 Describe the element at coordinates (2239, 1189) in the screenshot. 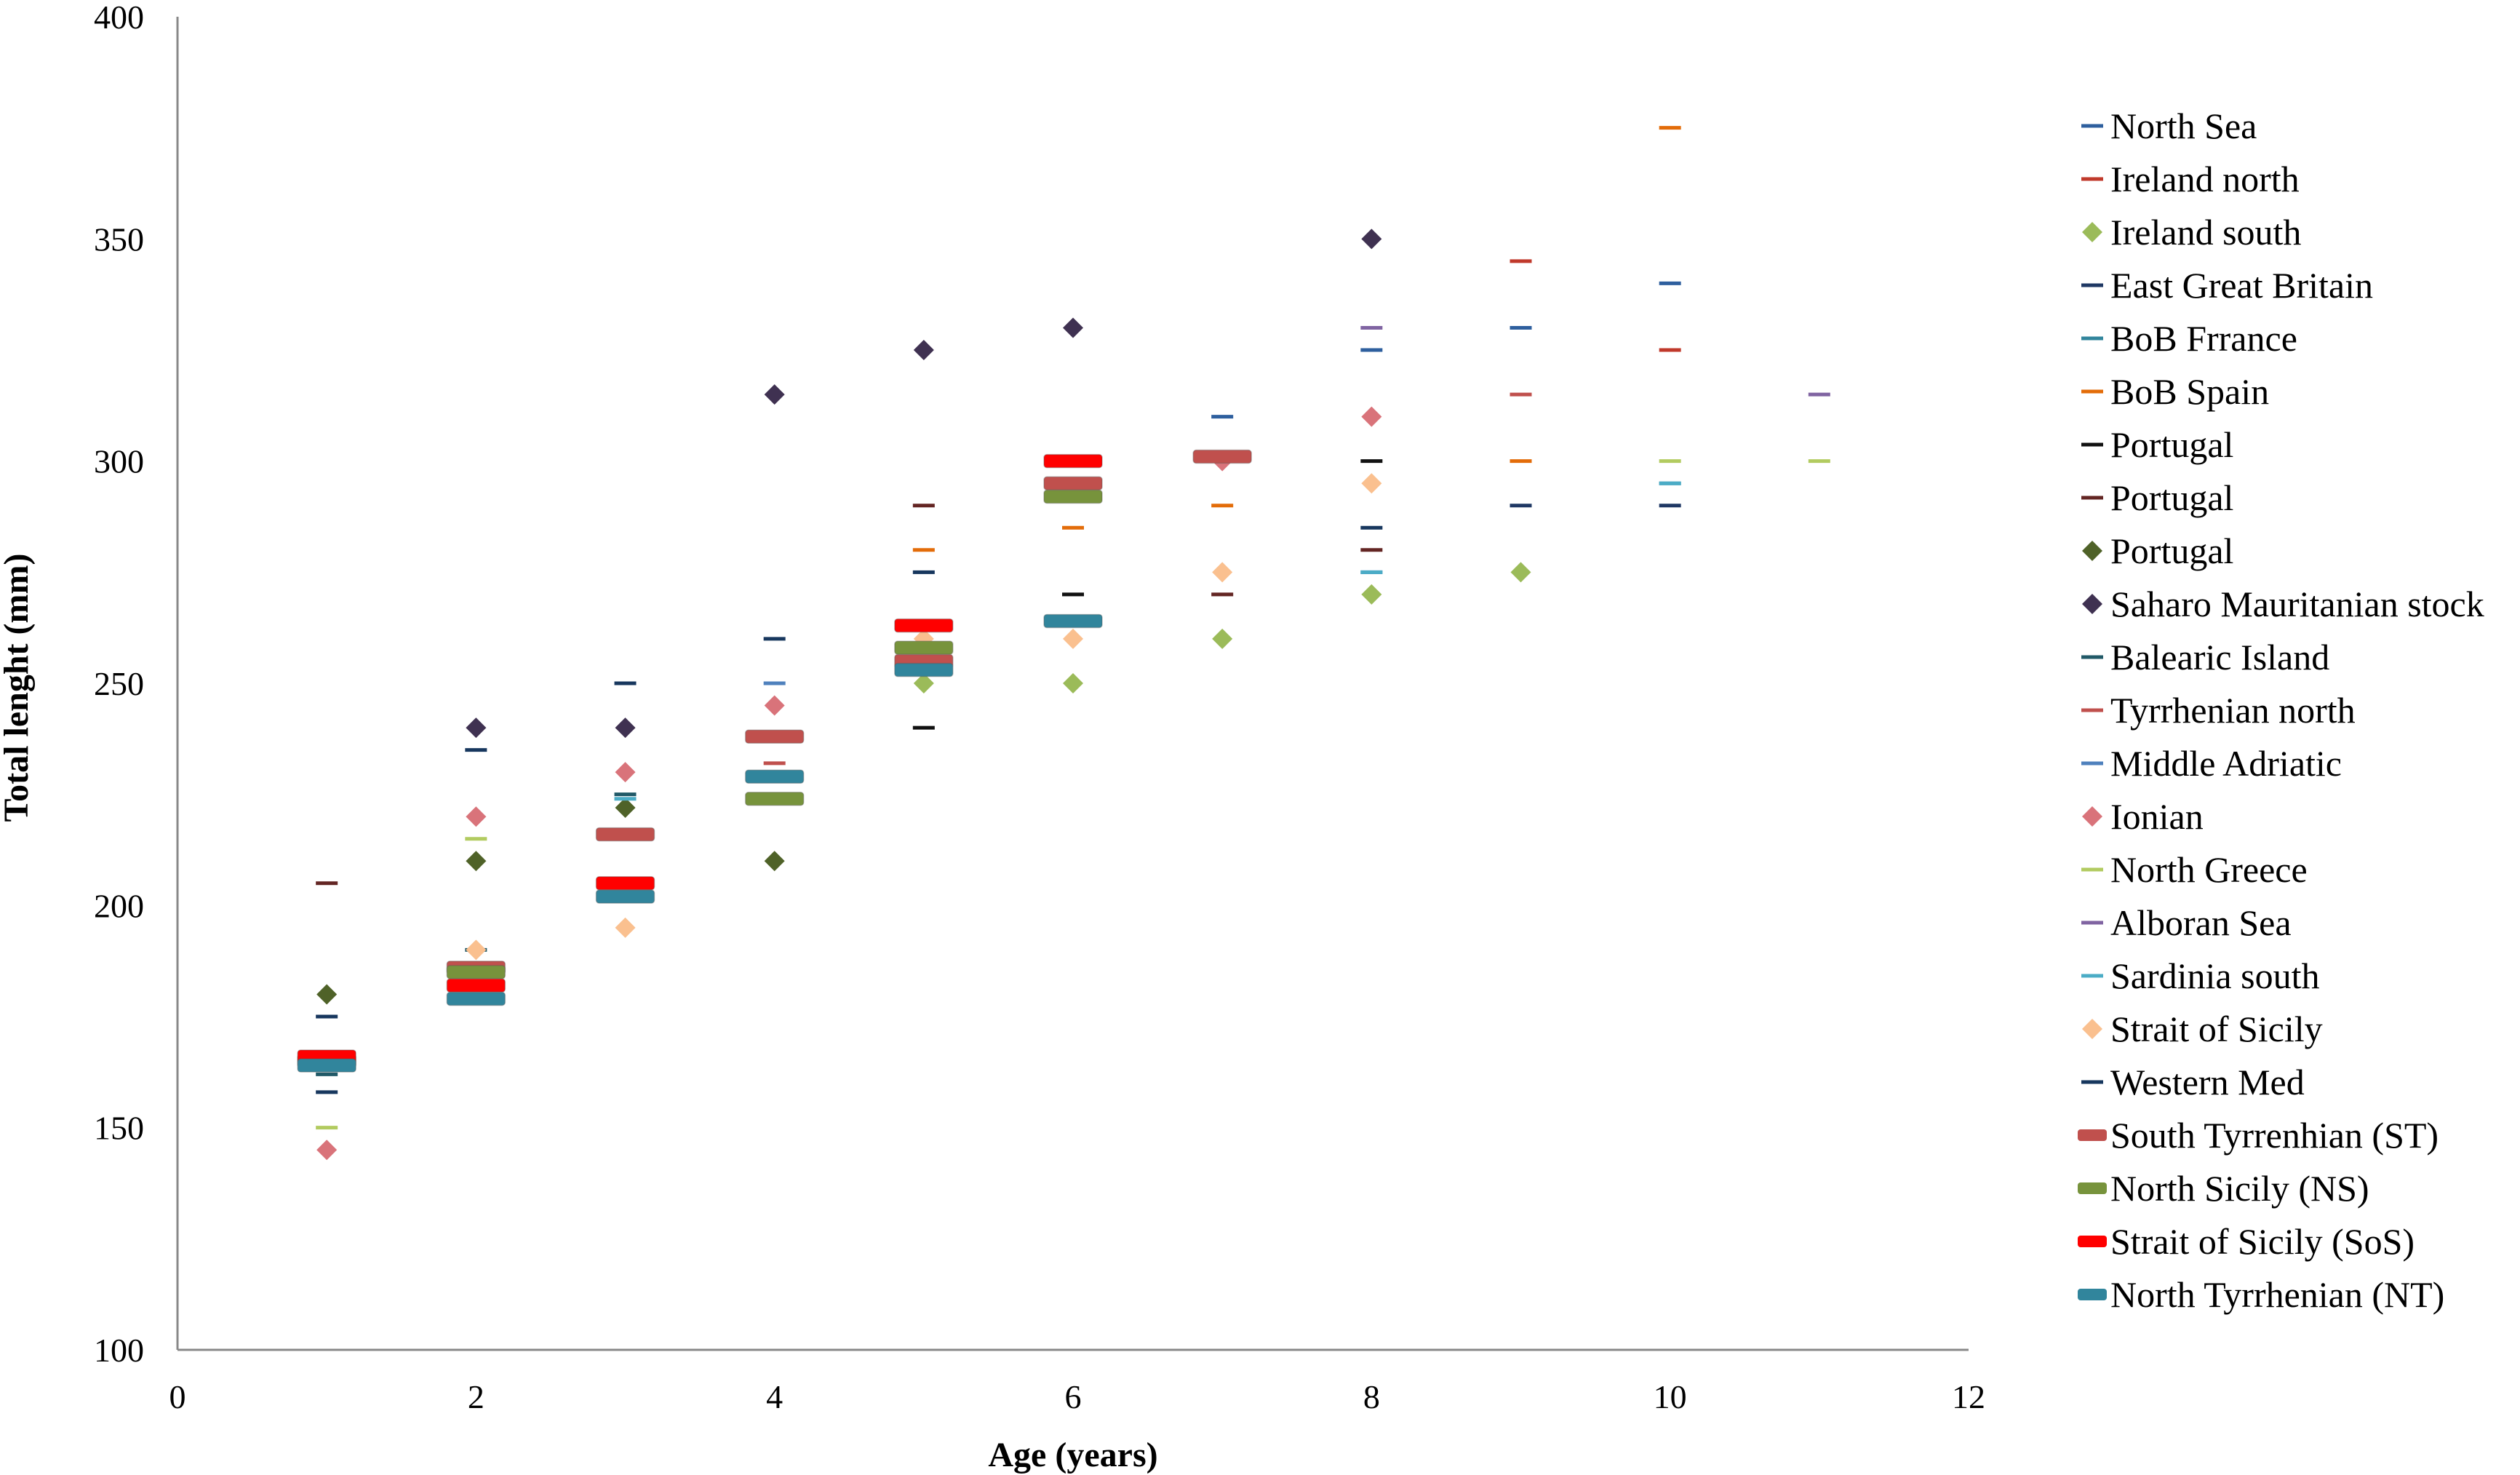

I see `legend-label: North Sicily (NS)` at that location.